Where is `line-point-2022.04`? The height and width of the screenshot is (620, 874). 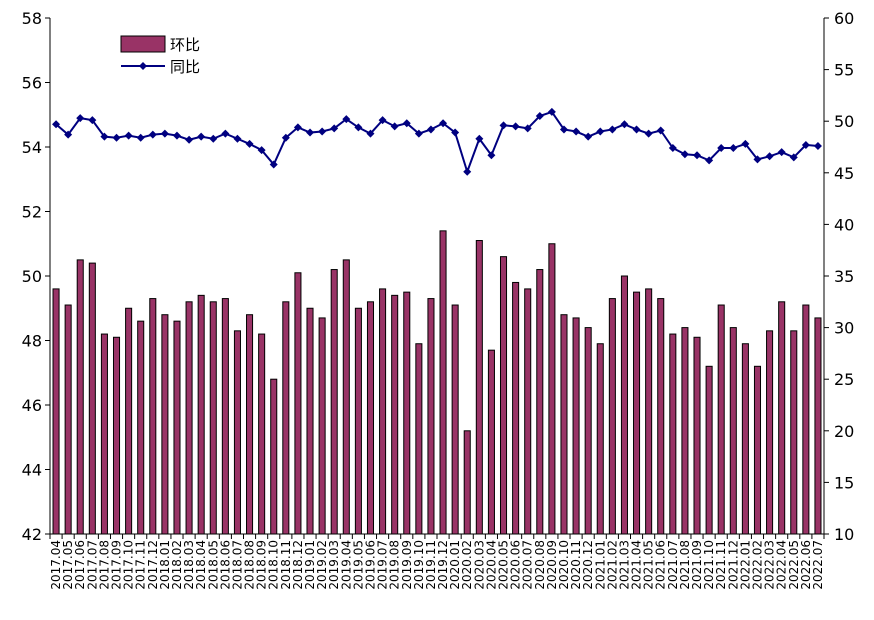 line-point-2022.04 is located at coordinates (781, 152).